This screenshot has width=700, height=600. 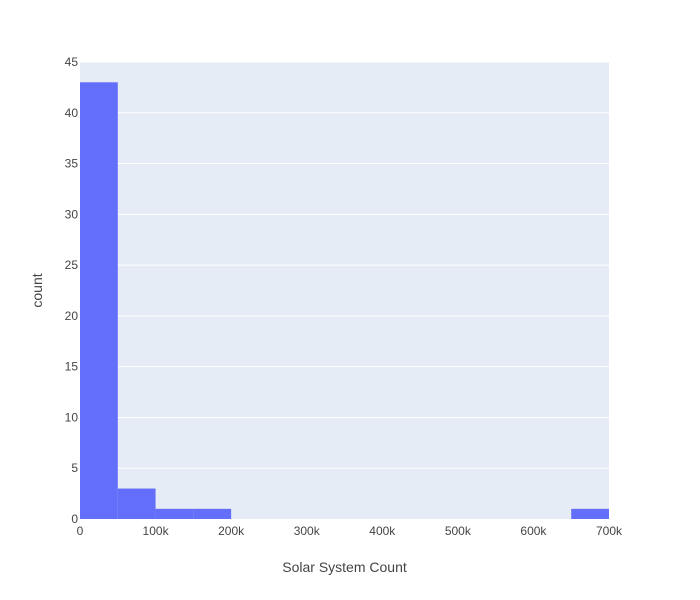 What do you see at coordinates (80, 531) in the screenshot?
I see `x-tick-label: 0` at bounding box center [80, 531].